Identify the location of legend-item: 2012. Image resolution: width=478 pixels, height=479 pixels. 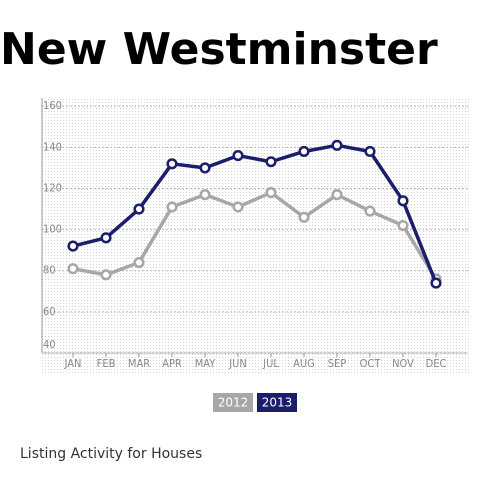
(233, 402).